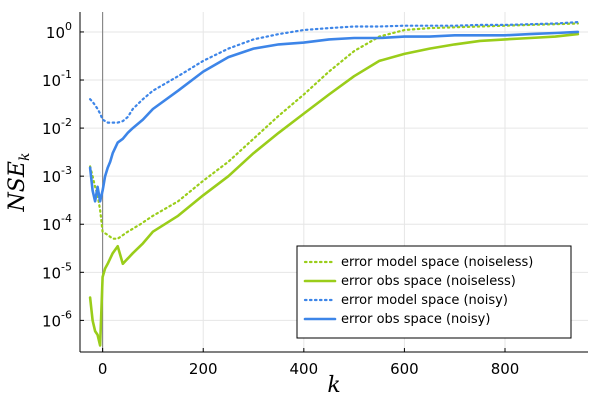  What do you see at coordinates (203, 369) in the screenshot?
I see `x-tick-label-1: 200` at bounding box center [203, 369].